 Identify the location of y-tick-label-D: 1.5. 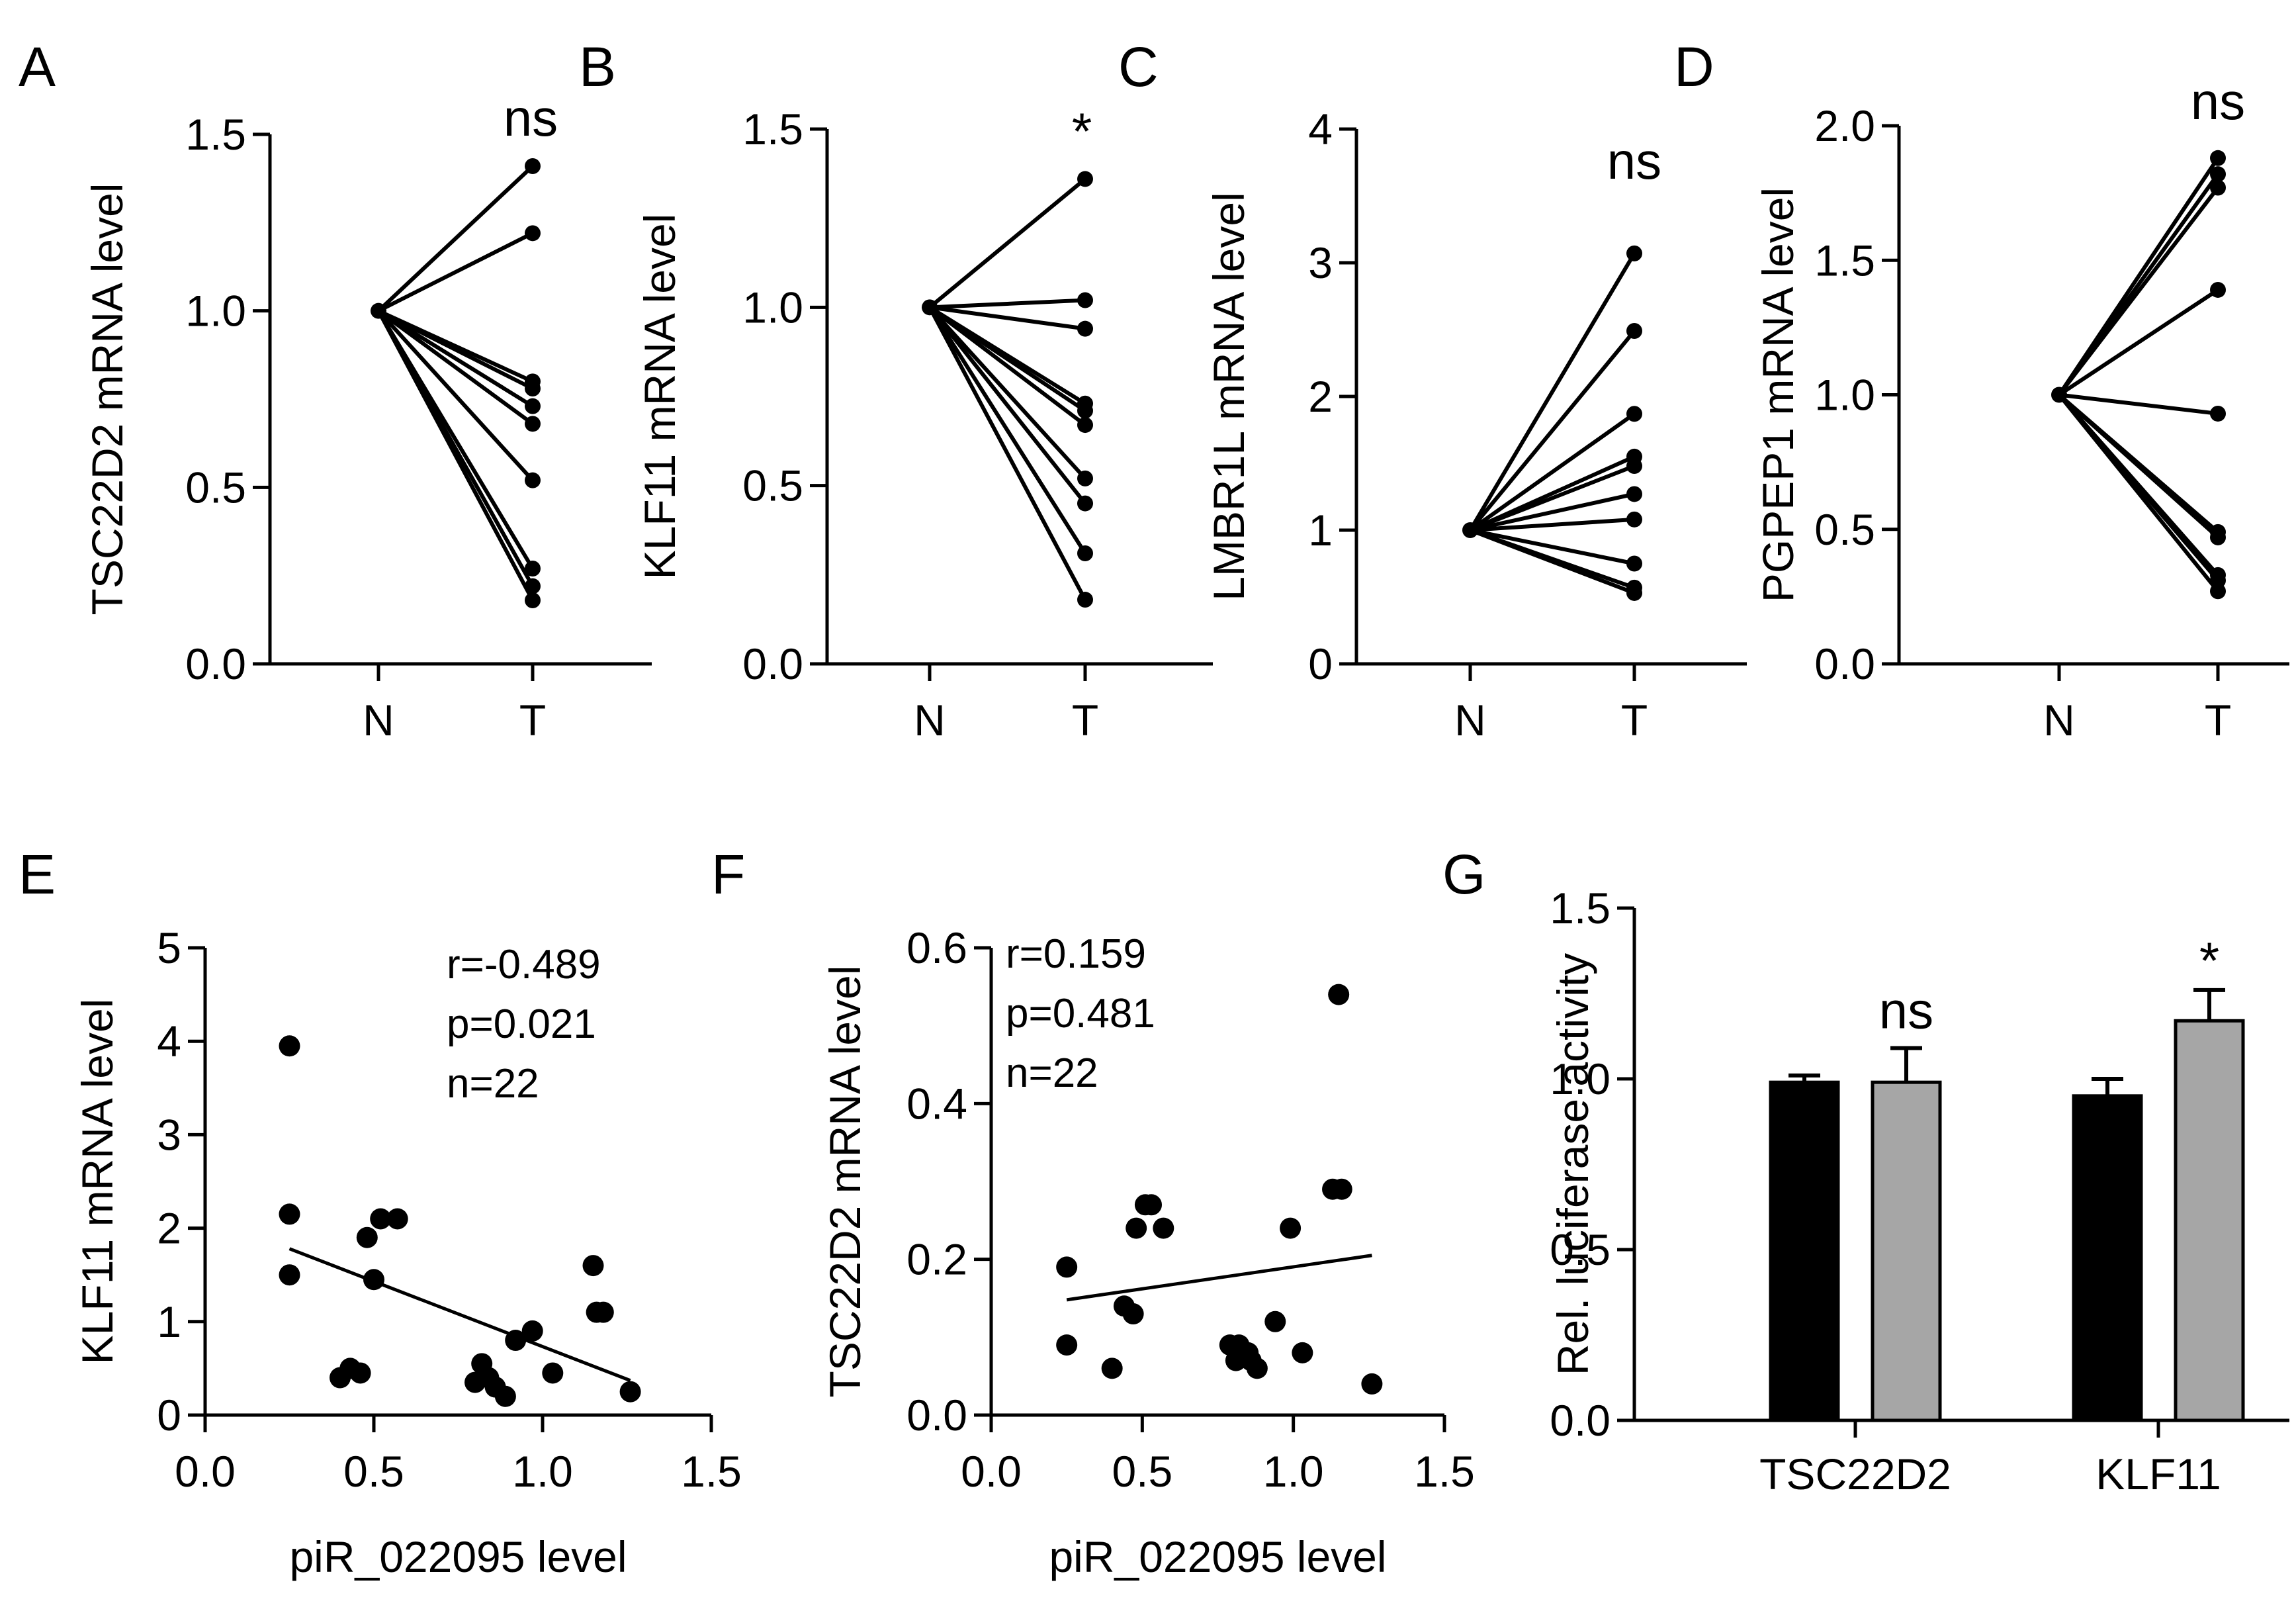
(1844, 260).